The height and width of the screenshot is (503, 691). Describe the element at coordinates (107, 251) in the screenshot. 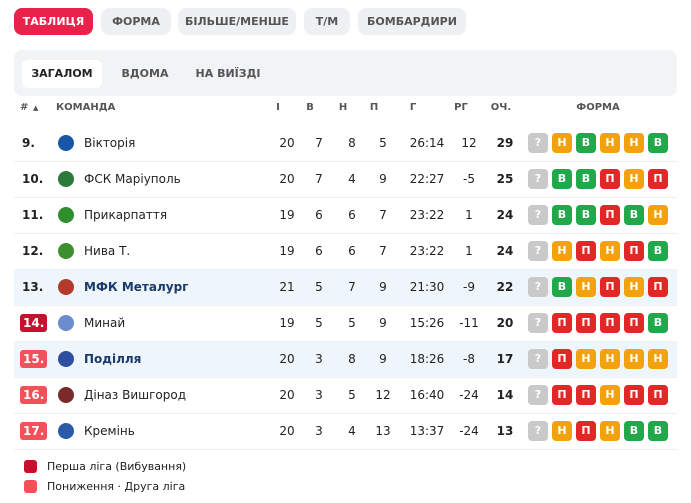

I see `team-name: Нива Т.` at that location.